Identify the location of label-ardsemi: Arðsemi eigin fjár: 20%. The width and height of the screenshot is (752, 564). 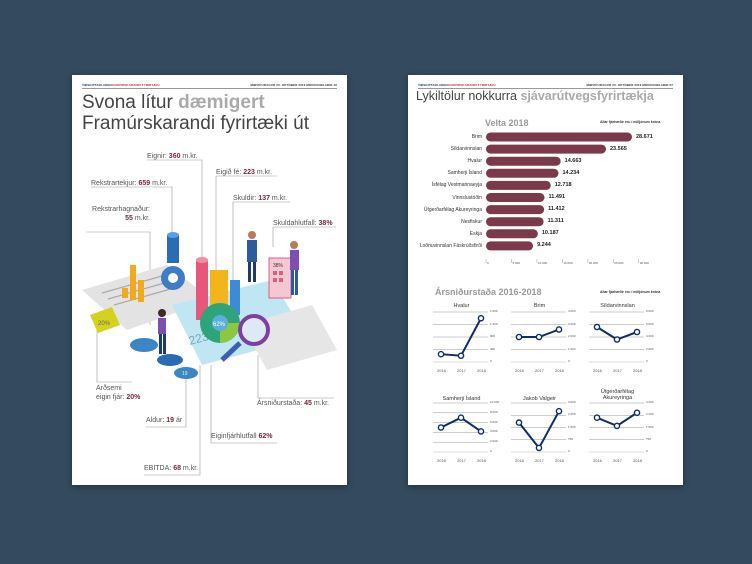
(118, 393).